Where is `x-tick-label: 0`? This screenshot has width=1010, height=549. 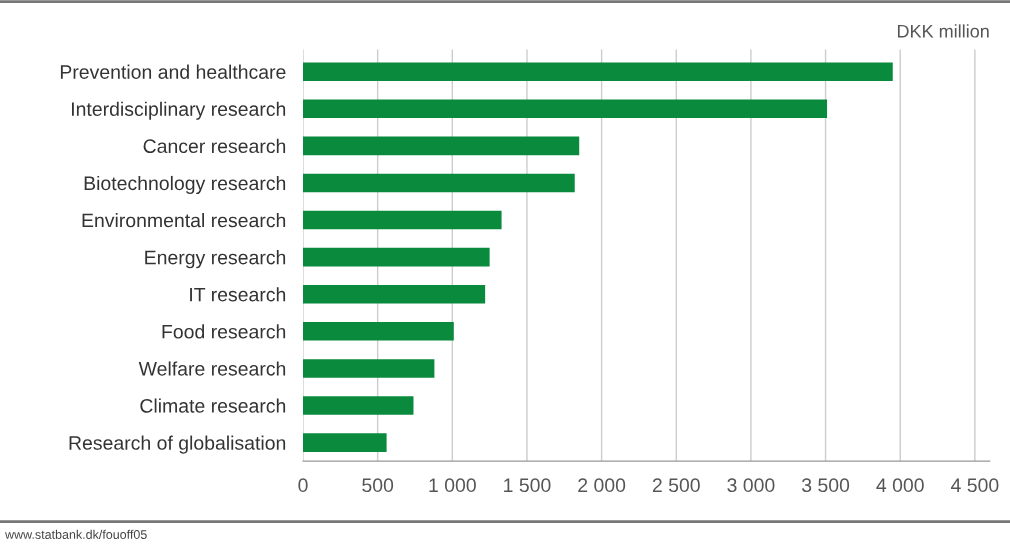
x-tick-label: 0 is located at coordinates (303, 485).